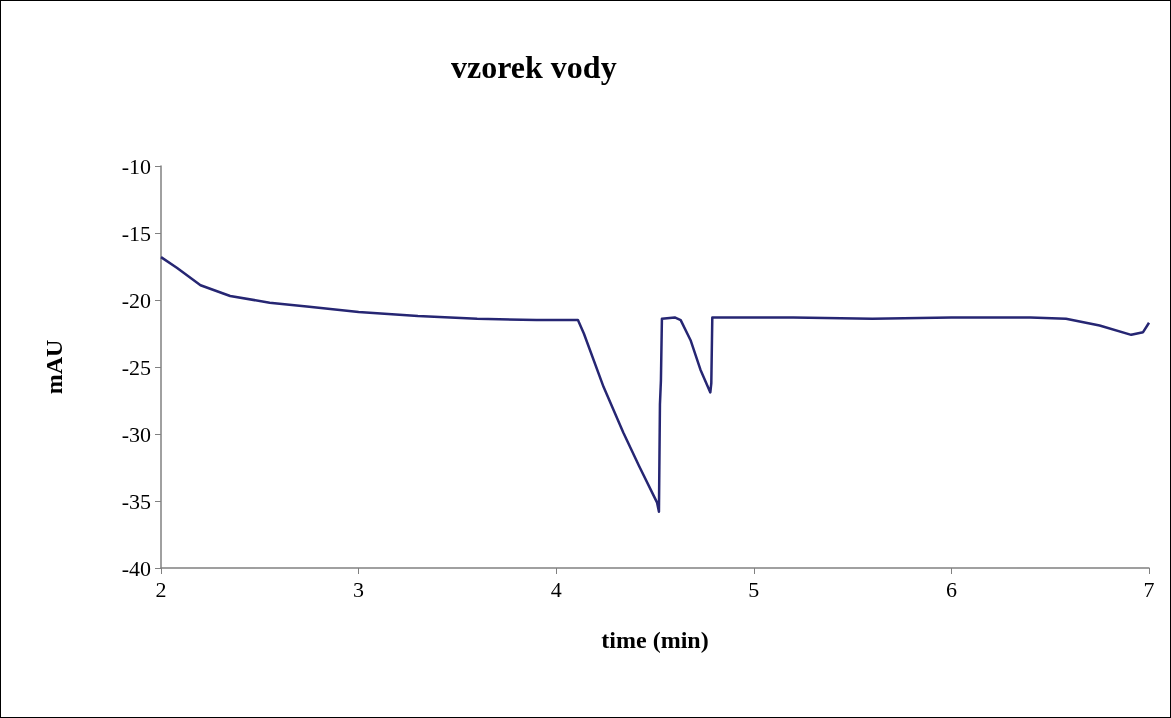 The width and height of the screenshot is (1171, 718). Describe the element at coordinates (136, 367) in the screenshot. I see `y-tick-label: -25` at that location.